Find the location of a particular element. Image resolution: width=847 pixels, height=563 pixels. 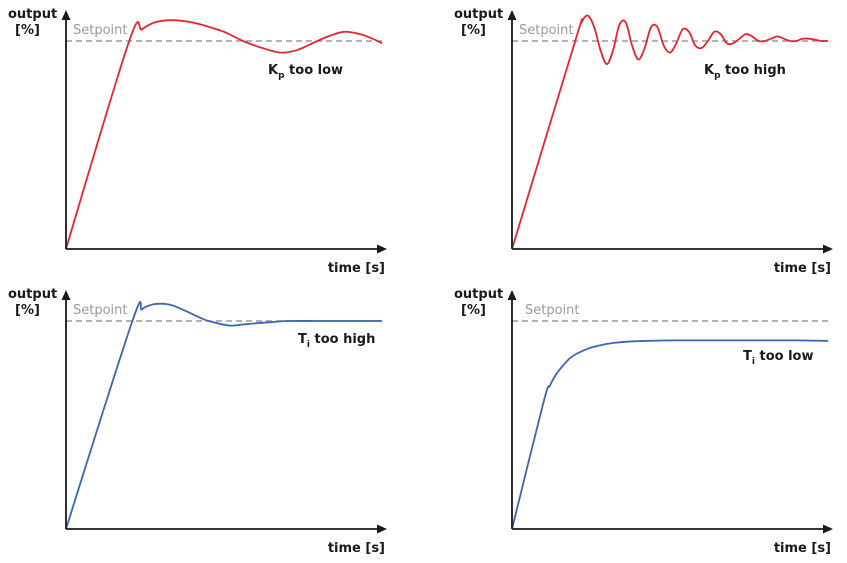

curve-annotation: Ti too high is located at coordinates (336, 341).